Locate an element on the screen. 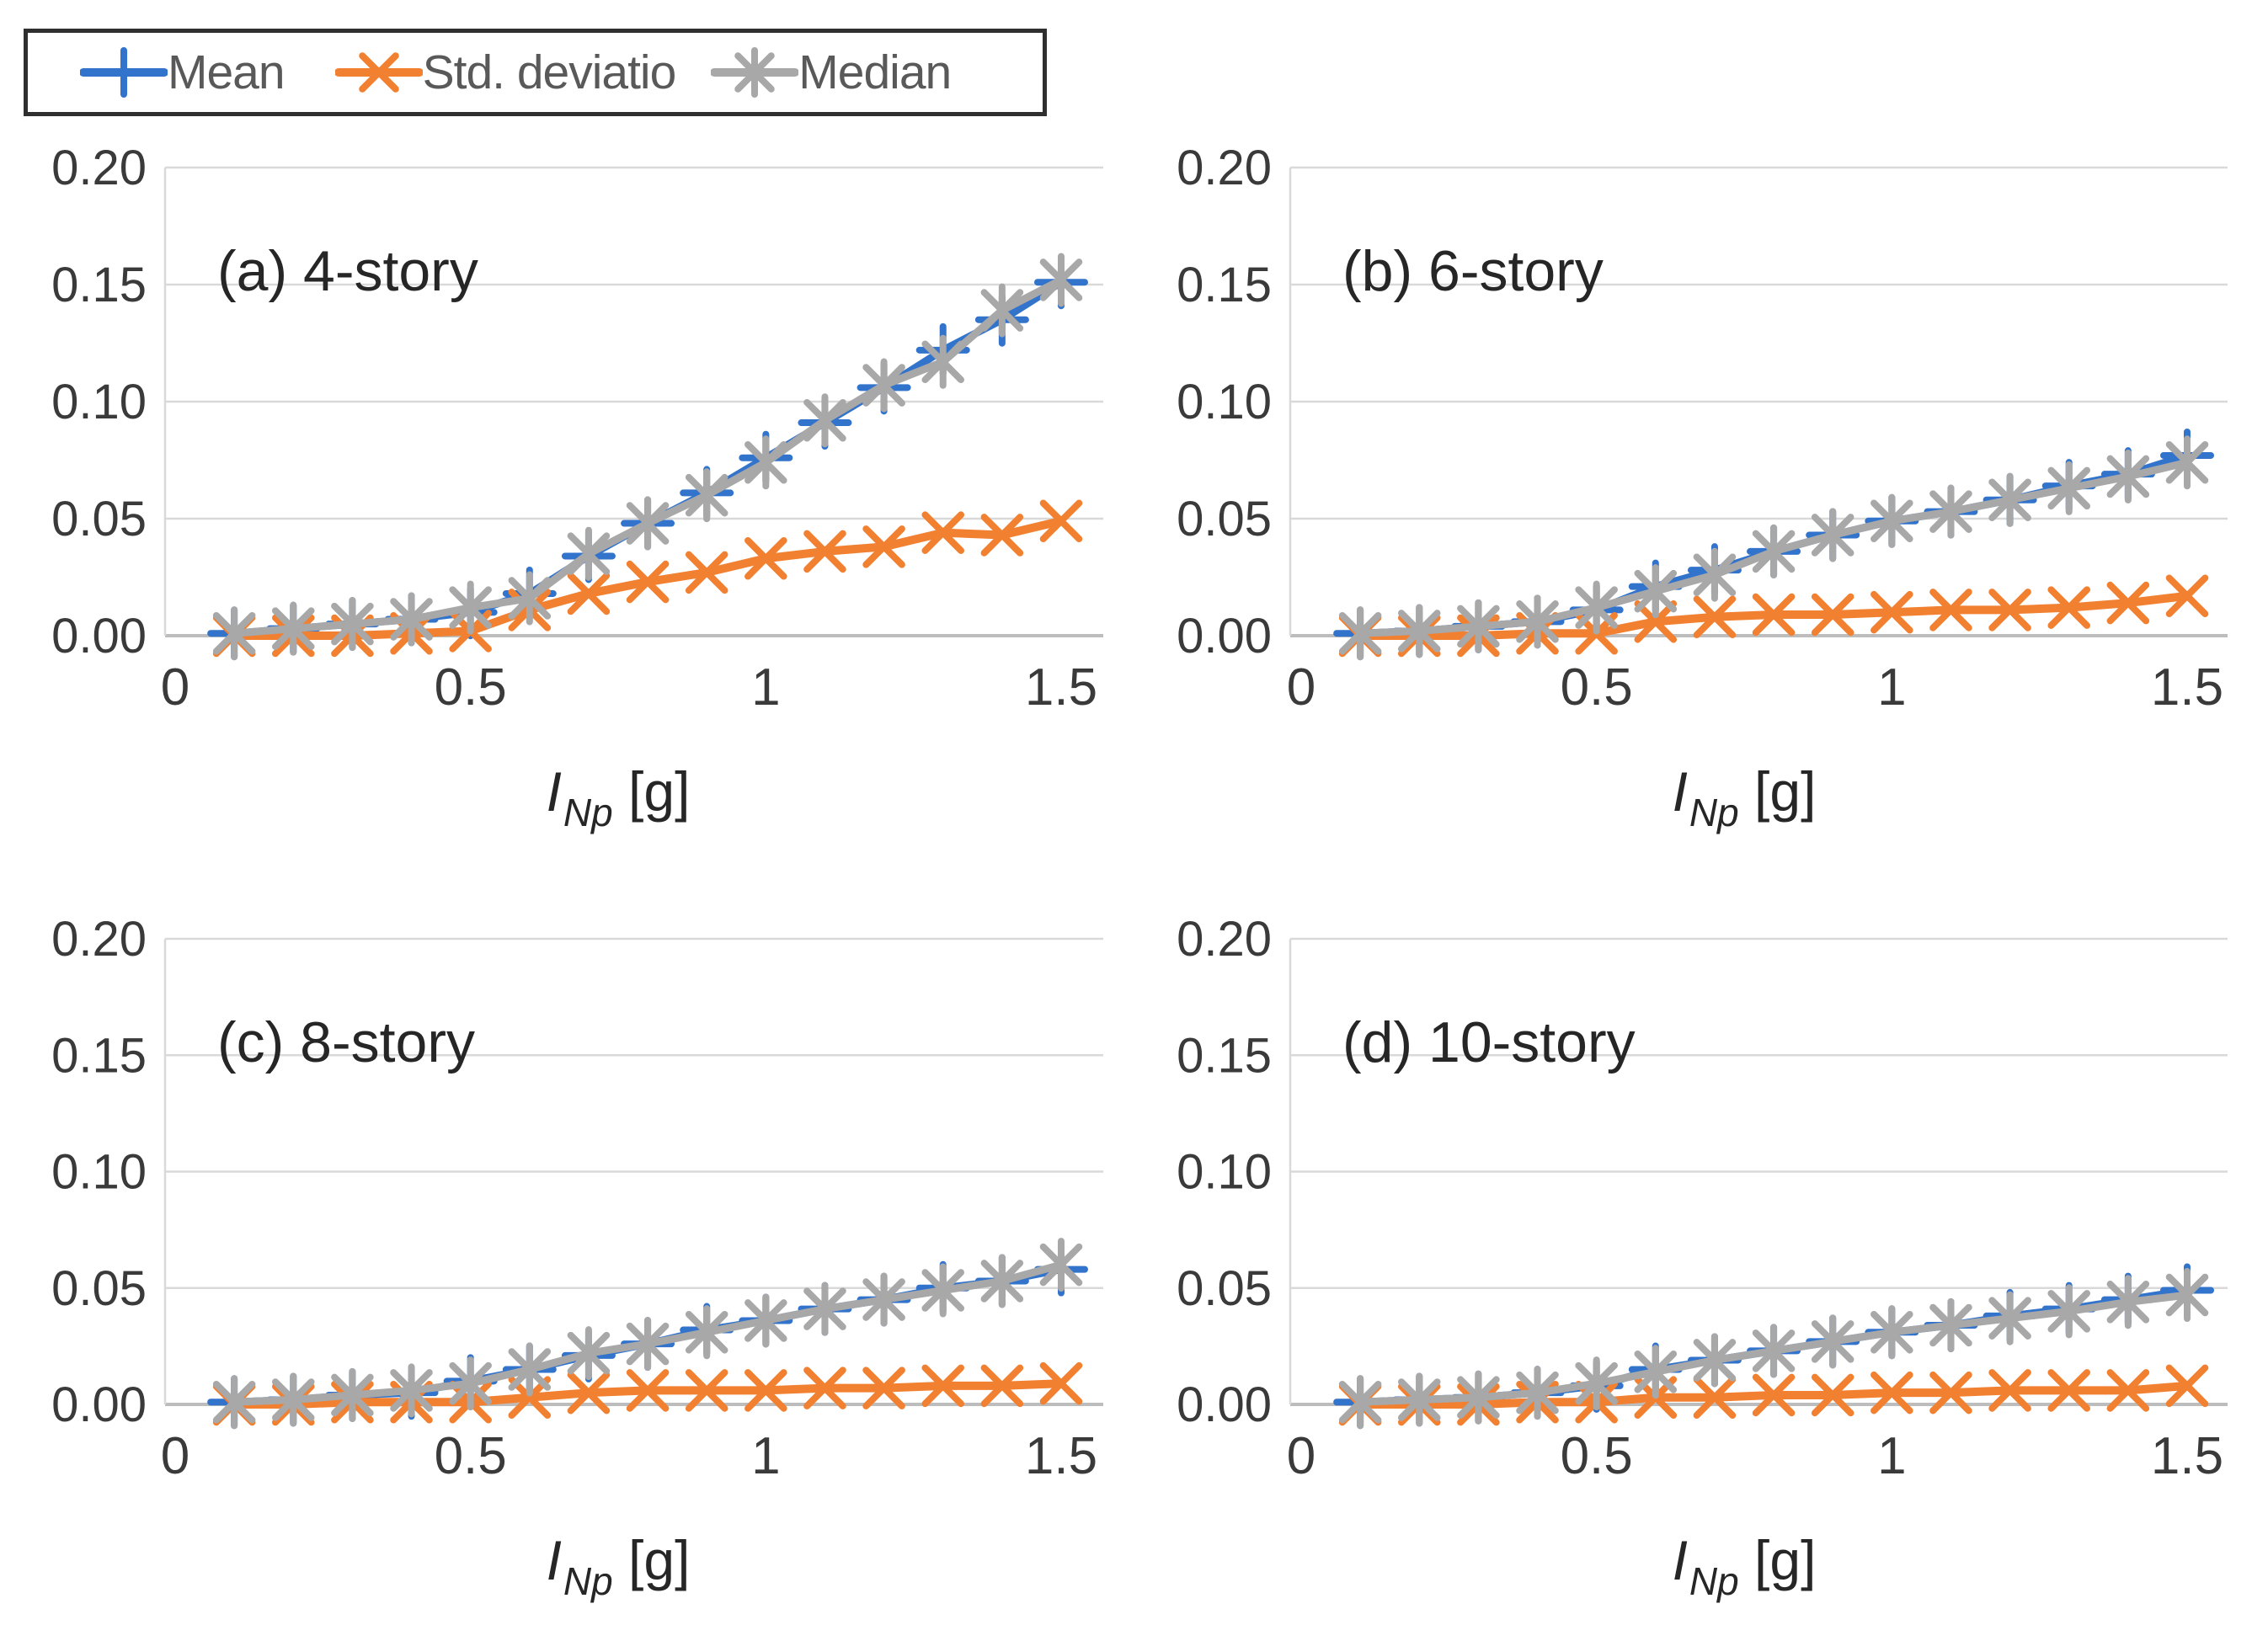 This screenshot has height=1625, width=2268. median-asterisk-marker-icon is located at coordinates (755, 72).